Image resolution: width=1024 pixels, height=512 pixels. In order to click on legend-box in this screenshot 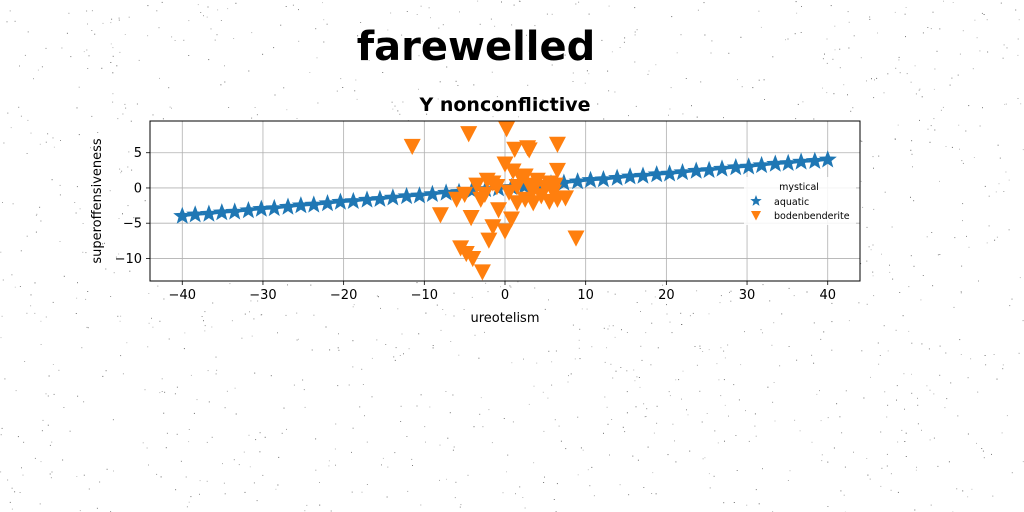, I will do `click(800, 201)`.